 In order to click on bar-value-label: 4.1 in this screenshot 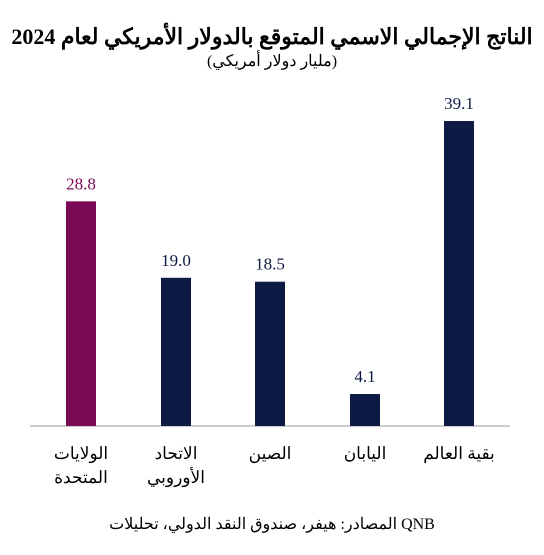, I will do `click(364, 376)`.